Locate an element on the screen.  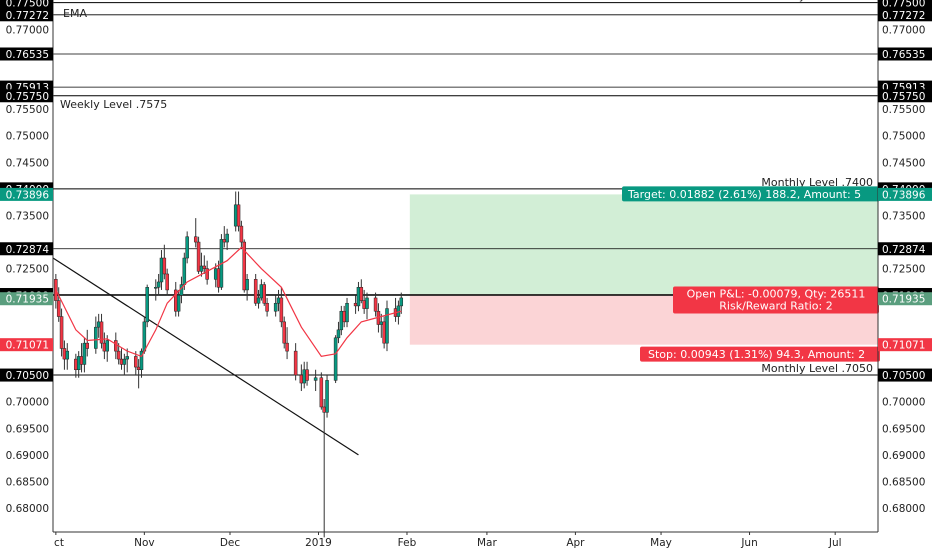
x-tick-label: May is located at coordinates (661, 543).